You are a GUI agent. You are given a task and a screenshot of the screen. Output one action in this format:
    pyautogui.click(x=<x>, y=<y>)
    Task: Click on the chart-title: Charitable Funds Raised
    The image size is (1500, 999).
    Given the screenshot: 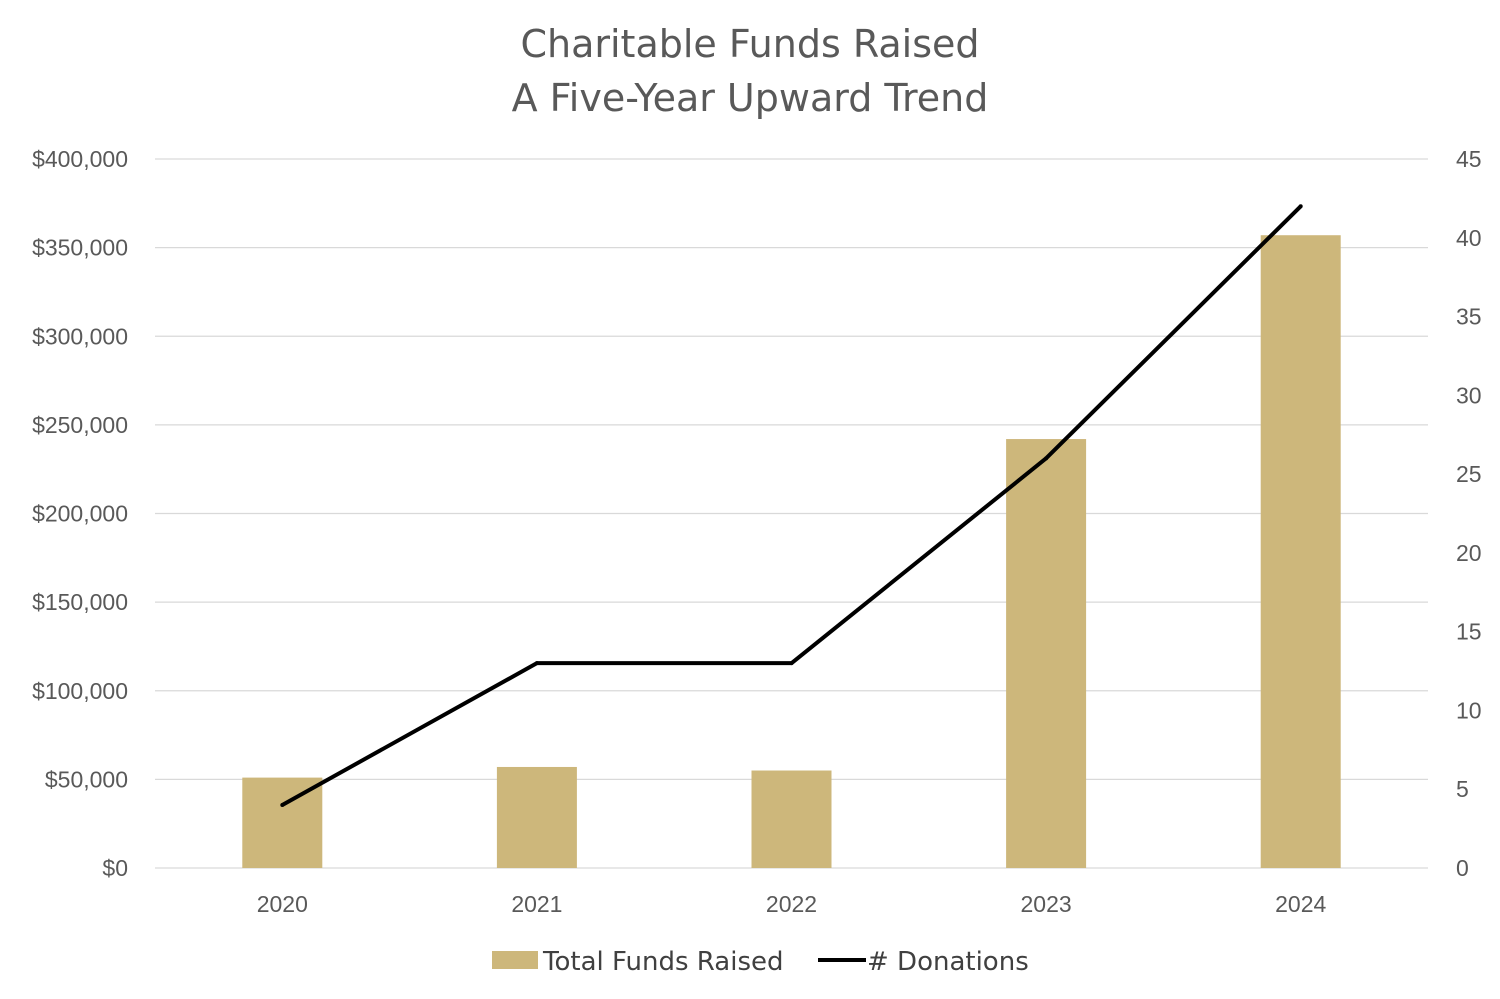 What is the action you would take?
    pyautogui.click(x=750, y=44)
    